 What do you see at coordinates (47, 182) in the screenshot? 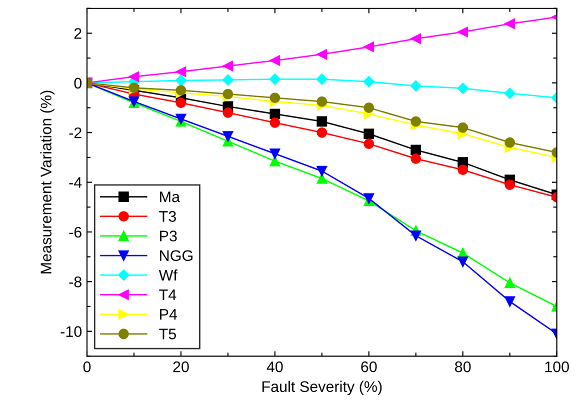
I see `y-axis-title: Measurement Variation (%)` at bounding box center [47, 182].